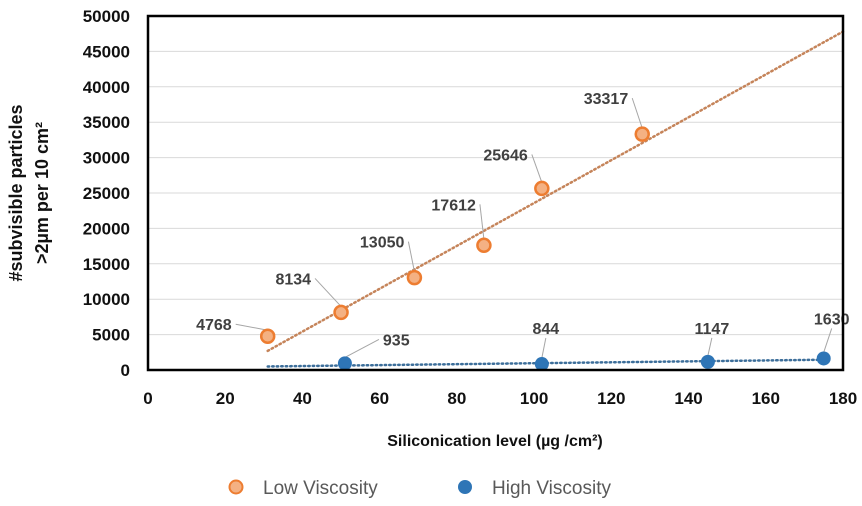 The width and height of the screenshot is (862, 506). Describe the element at coordinates (453, 205) in the screenshot. I see `data-label: 17612` at that location.